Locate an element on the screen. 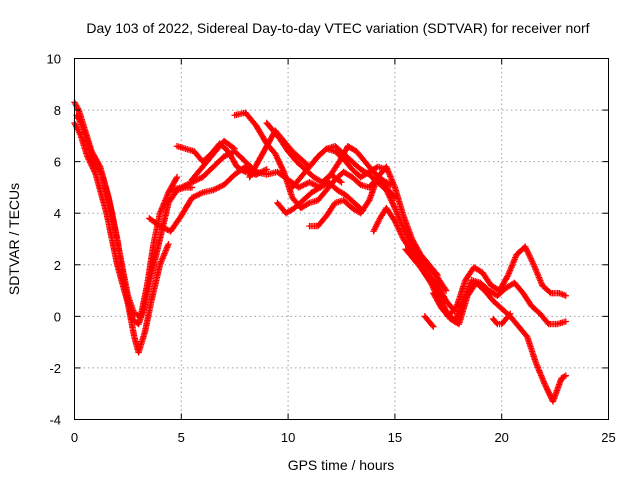 This screenshot has height=480, width=640. y-tick-label: 2 is located at coordinates (57, 265).